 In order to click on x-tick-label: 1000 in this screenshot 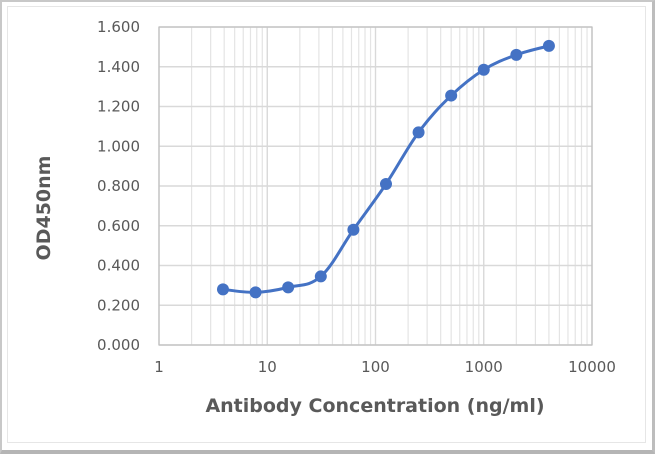, I will do `click(484, 367)`.